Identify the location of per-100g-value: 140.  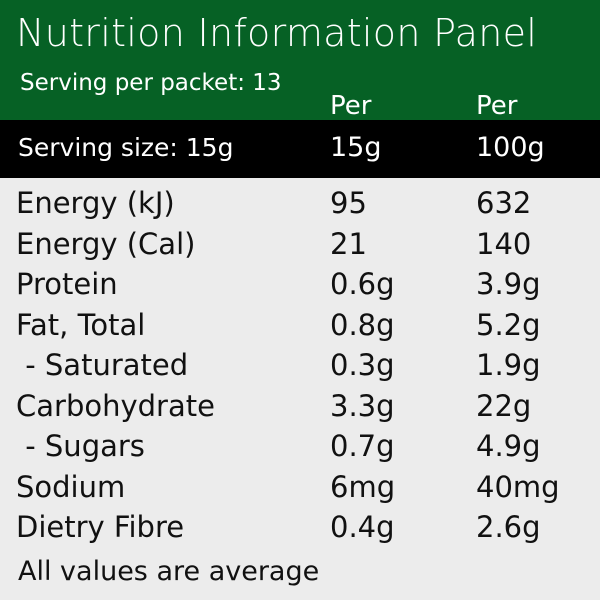
(504, 243).